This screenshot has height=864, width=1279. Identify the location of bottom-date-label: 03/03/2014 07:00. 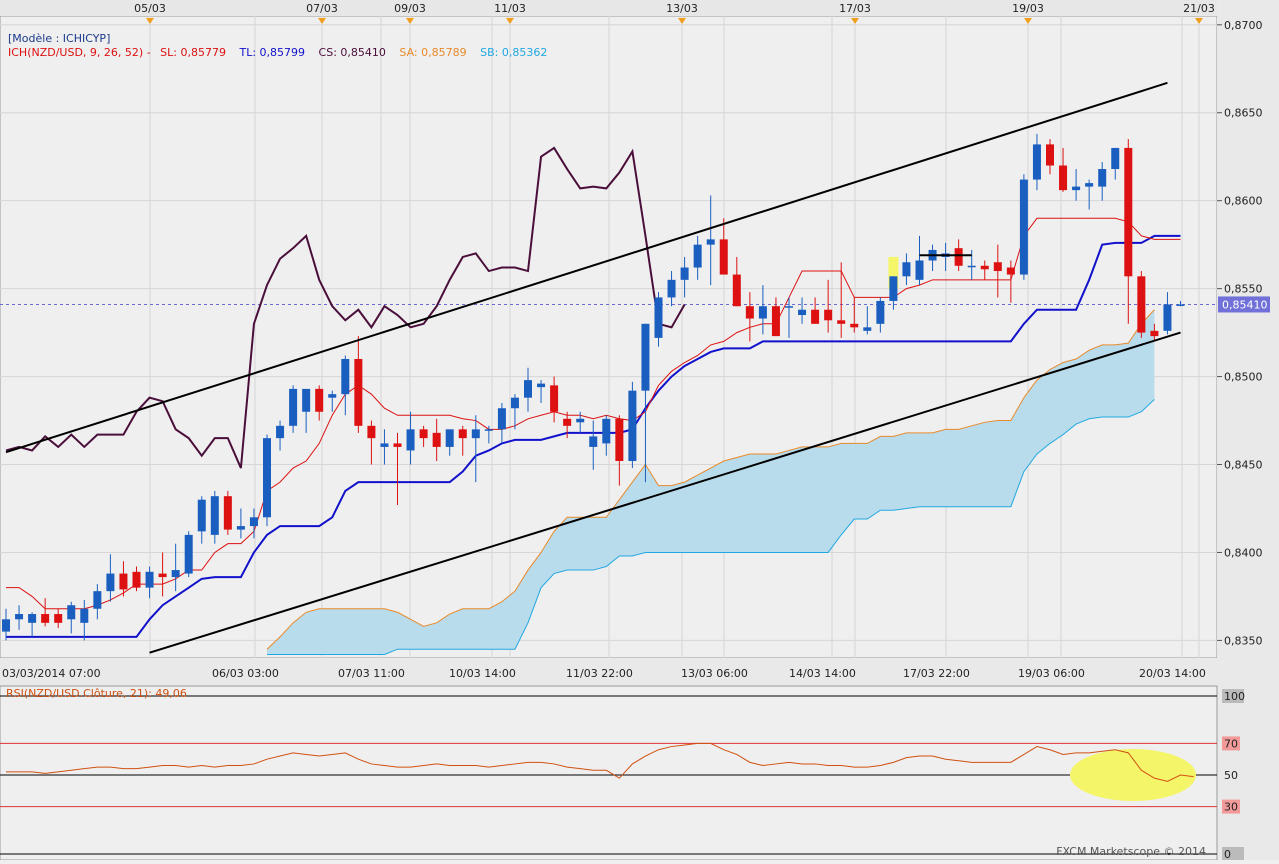
(51, 673).